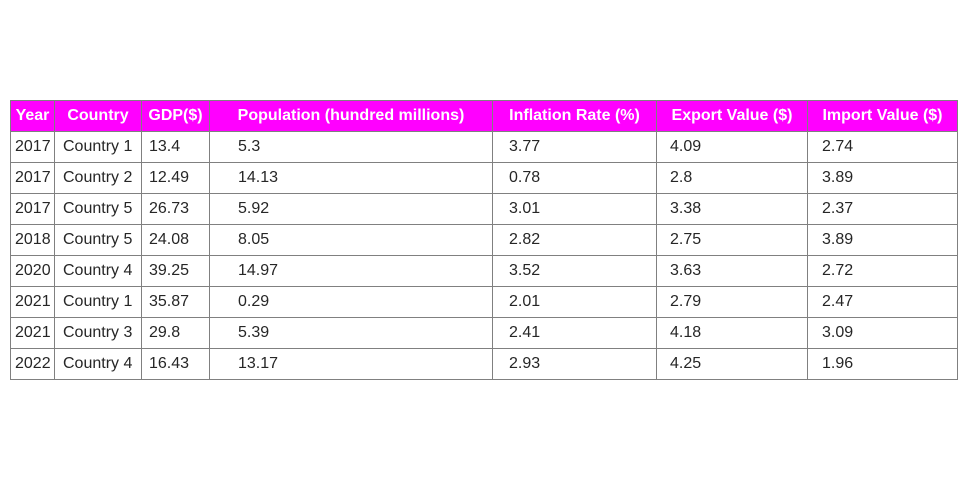 The width and height of the screenshot is (966, 484). I want to click on cell-inflation-rate: 2.41, so click(574, 333).